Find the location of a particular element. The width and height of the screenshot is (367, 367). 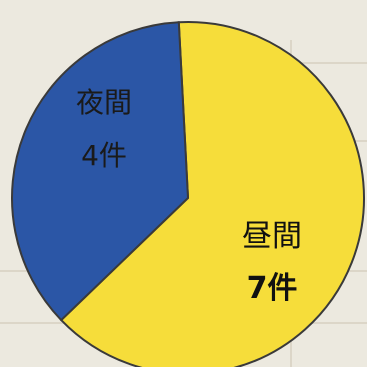

slice-label: 昼間 is located at coordinates (272, 236).